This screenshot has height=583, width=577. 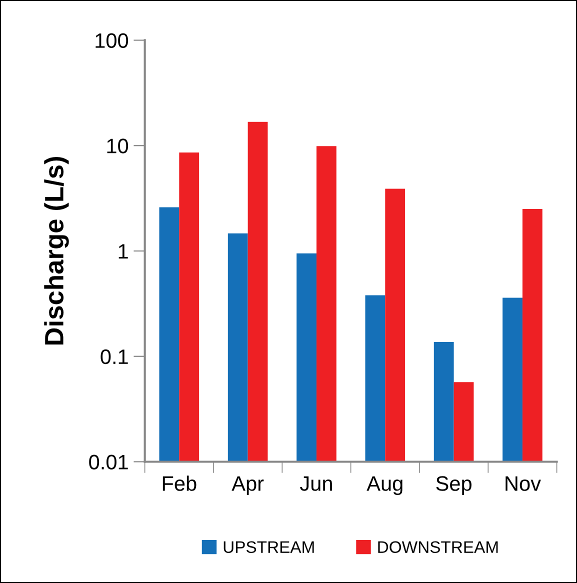 I want to click on x-tick-label: Aug, so click(x=384, y=486).